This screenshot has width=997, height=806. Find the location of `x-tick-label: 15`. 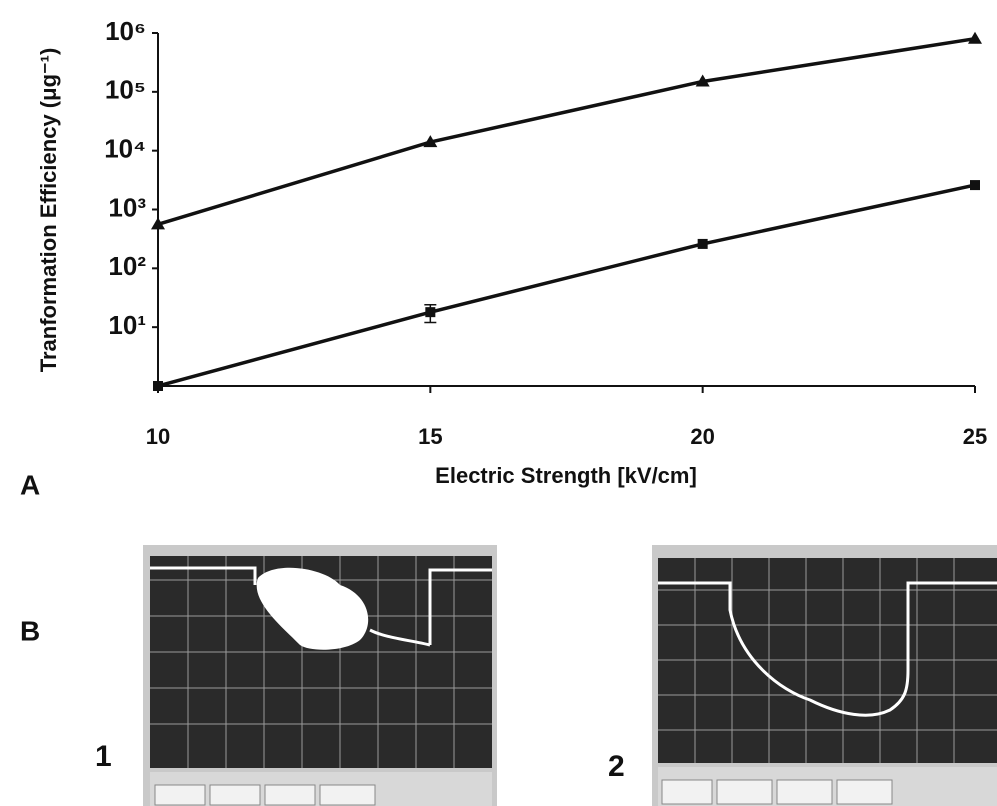

x-tick-label: 15 is located at coordinates (430, 436).